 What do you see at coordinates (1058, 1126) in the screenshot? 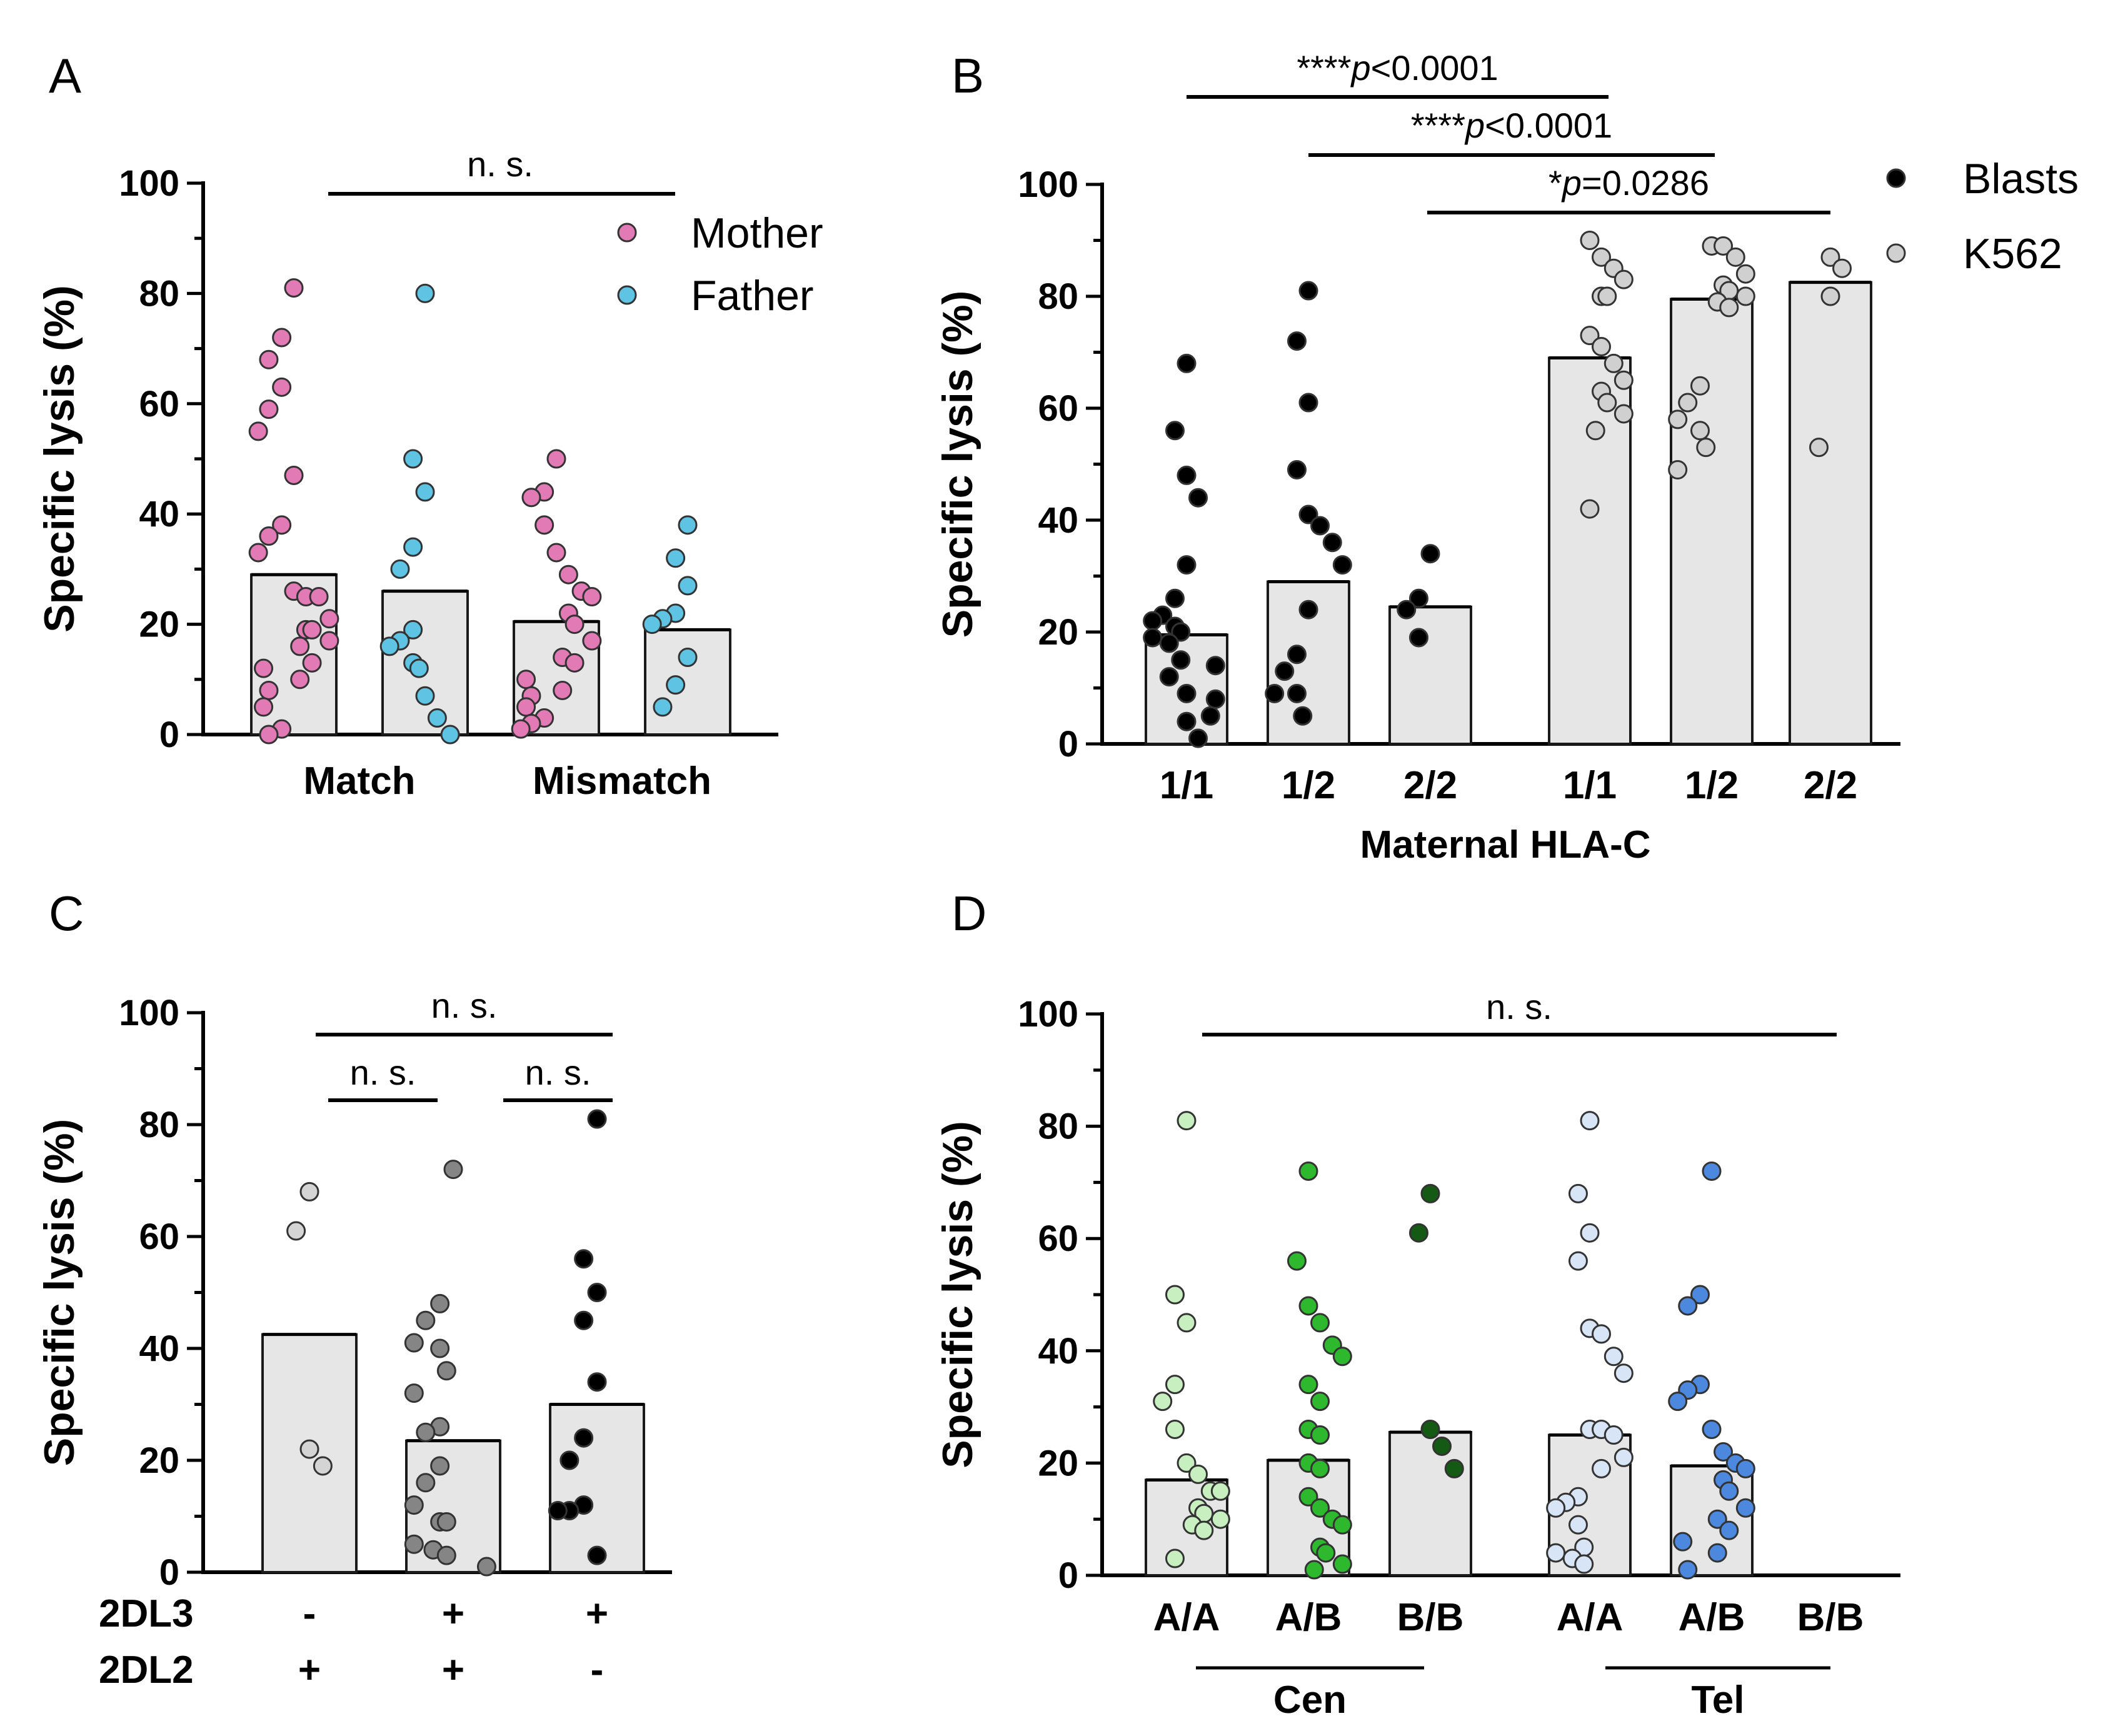
I see `y-tick-label: 80` at bounding box center [1058, 1126].